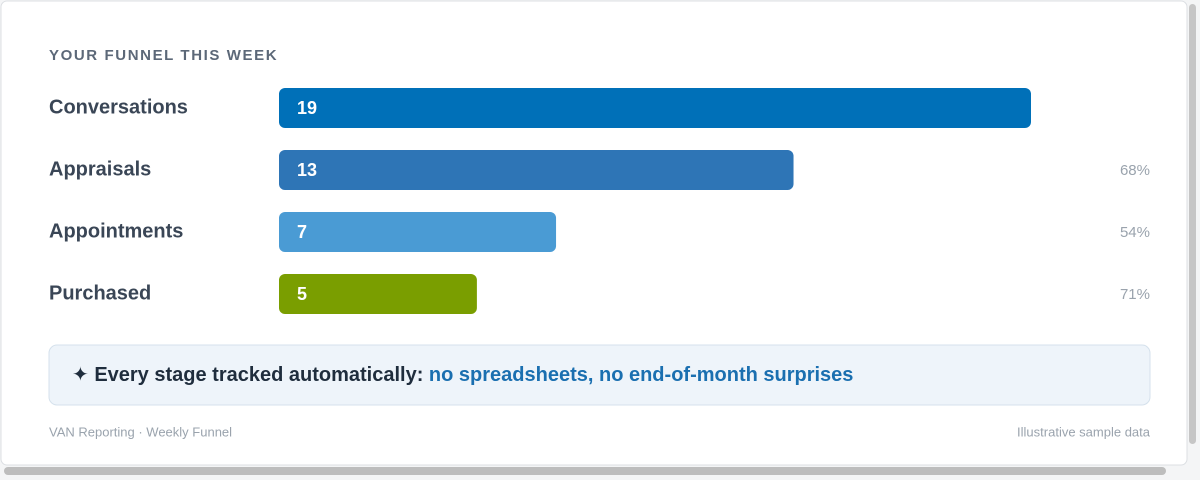 This screenshot has width=1200, height=480. I want to click on value-label: 13, so click(307, 170).